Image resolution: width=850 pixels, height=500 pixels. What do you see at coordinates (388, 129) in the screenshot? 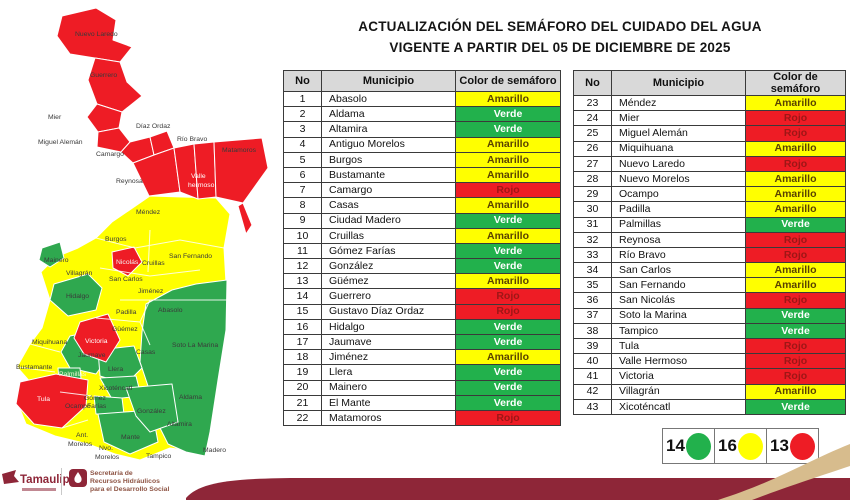
I see `cell-municipio: Altamira` at bounding box center [388, 129].